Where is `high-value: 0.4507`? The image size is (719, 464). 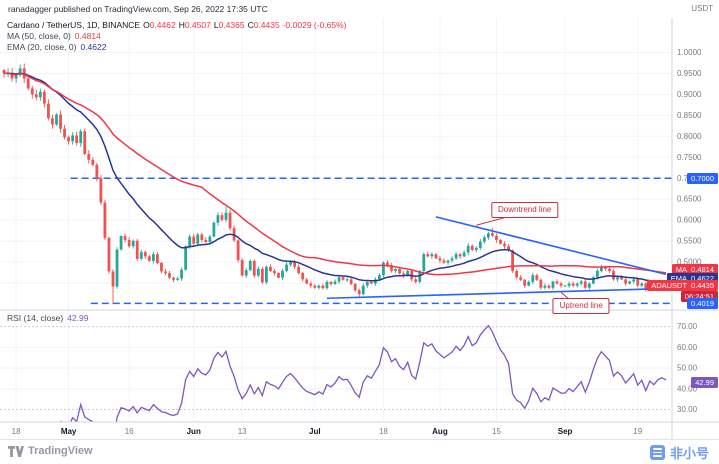 high-value: 0.4507 is located at coordinates (197, 25).